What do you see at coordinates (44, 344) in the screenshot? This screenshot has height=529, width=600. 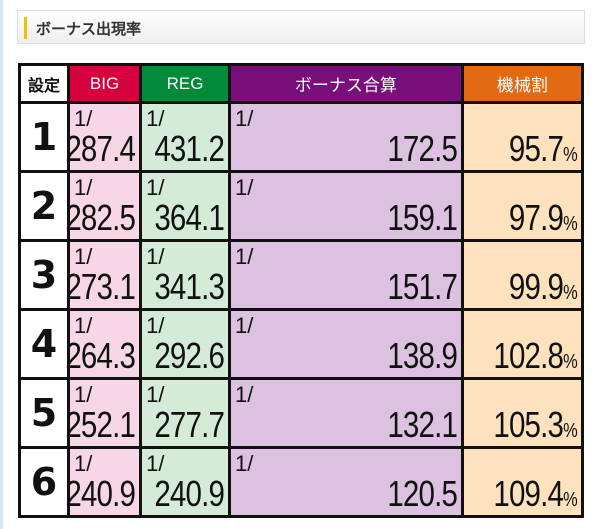 I see `setting-cell: 4` at bounding box center [44, 344].